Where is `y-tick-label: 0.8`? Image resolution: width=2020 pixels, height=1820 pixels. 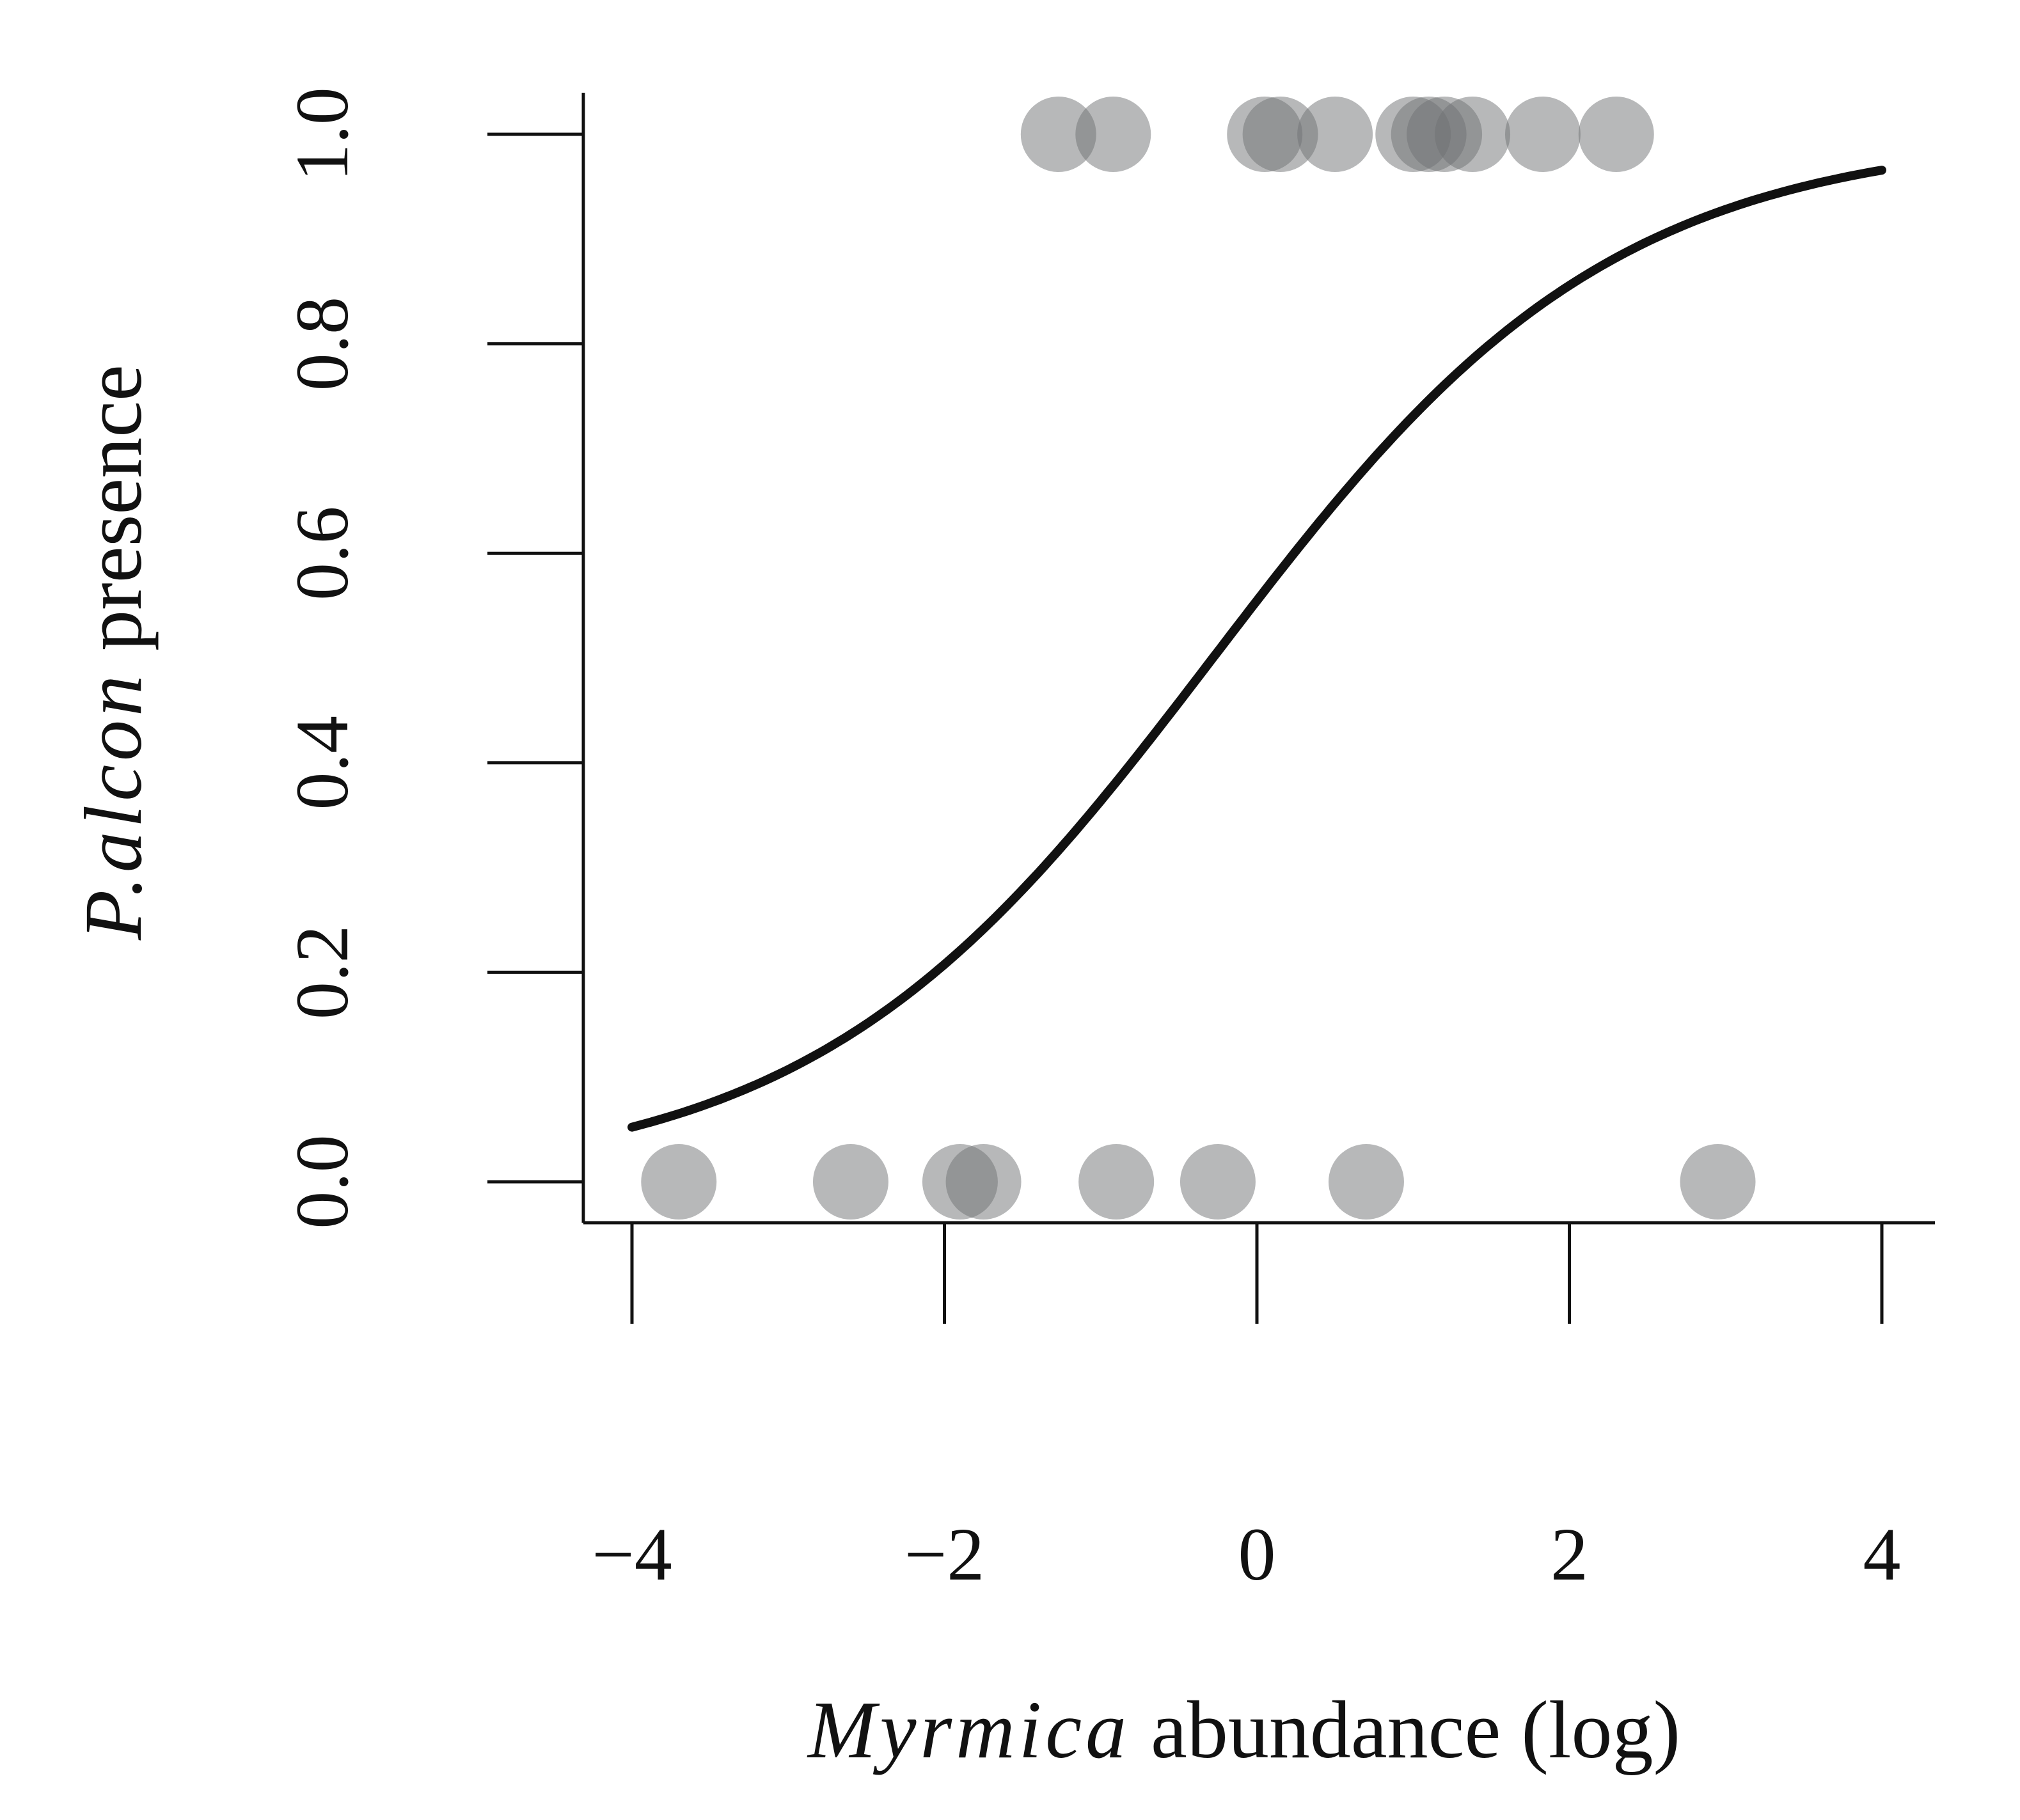 y-tick-label: 0.8 is located at coordinates (322, 344).